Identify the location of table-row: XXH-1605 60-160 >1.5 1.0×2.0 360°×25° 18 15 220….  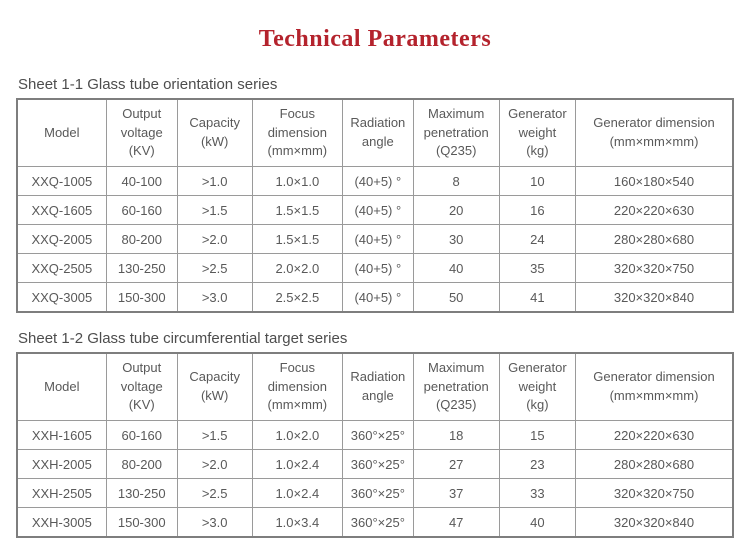
(375, 435).